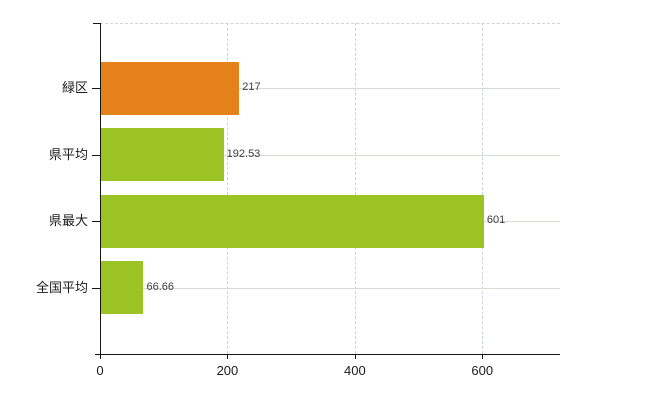 The height and width of the screenshot is (400, 650). What do you see at coordinates (61, 287) in the screenshot?
I see `category-label: 全国平均` at bounding box center [61, 287].